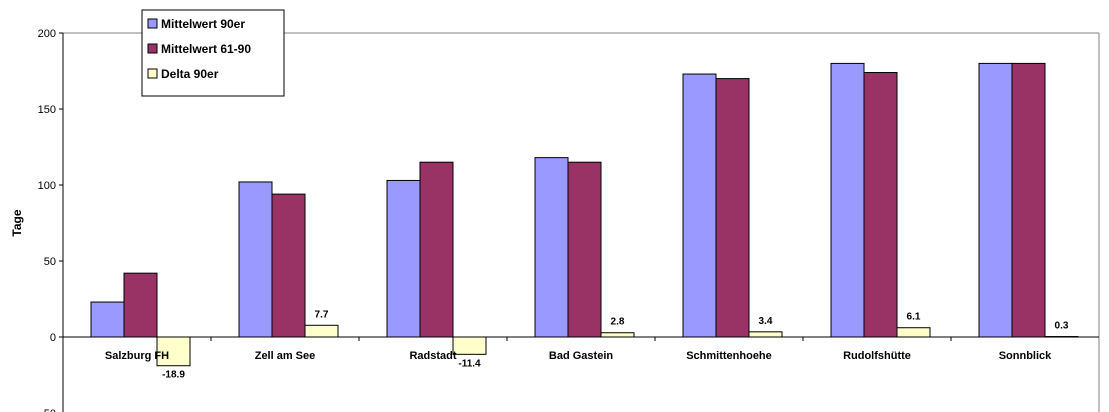 The width and height of the screenshot is (1109, 412). Describe the element at coordinates (50, 262) in the screenshot. I see `y-tick-label: 50` at that location.